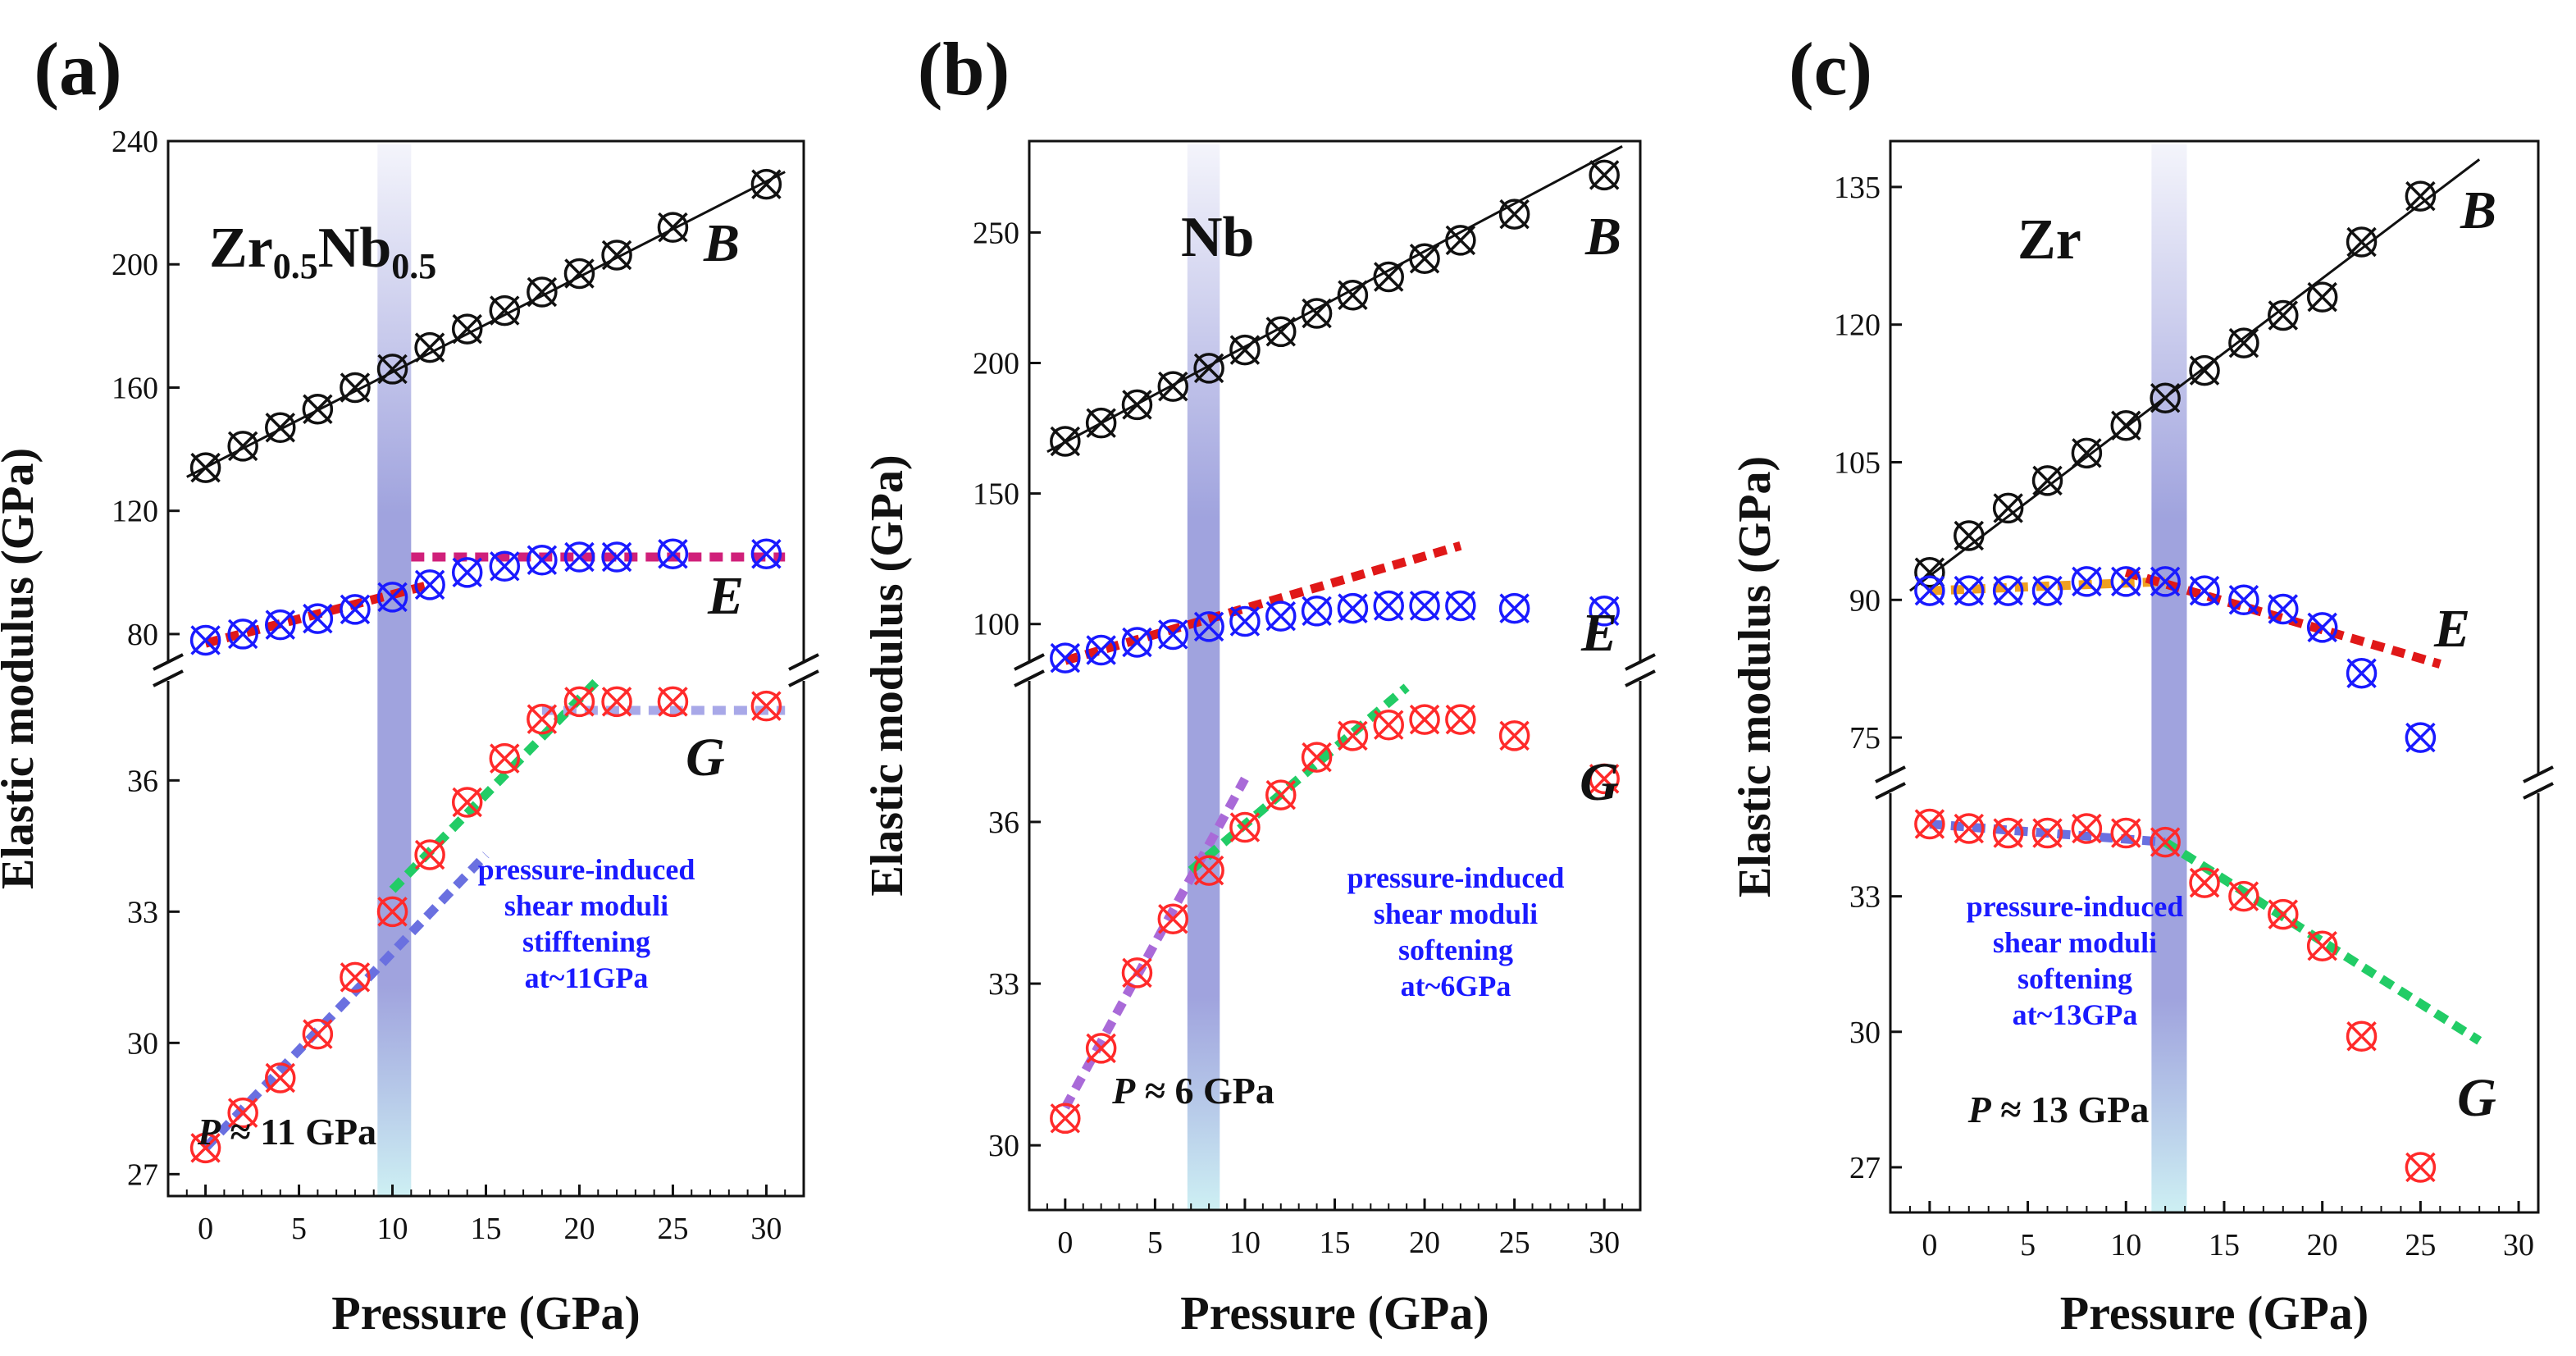 Image resolution: width=2576 pixels, height=1356 pixels. I want to click on pressure-symbol: P, so click(209, 1132).